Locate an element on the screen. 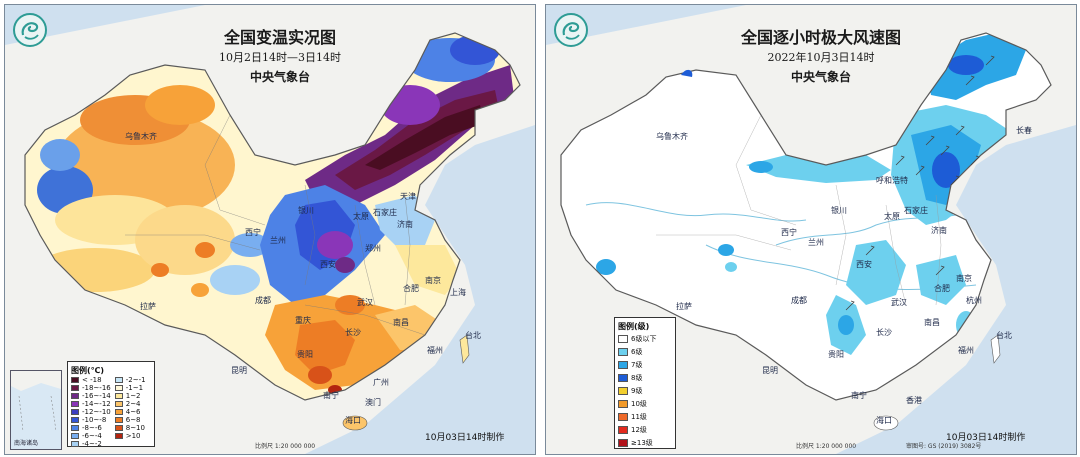  city-label: 台北 is located at coordinates (1004, 335).